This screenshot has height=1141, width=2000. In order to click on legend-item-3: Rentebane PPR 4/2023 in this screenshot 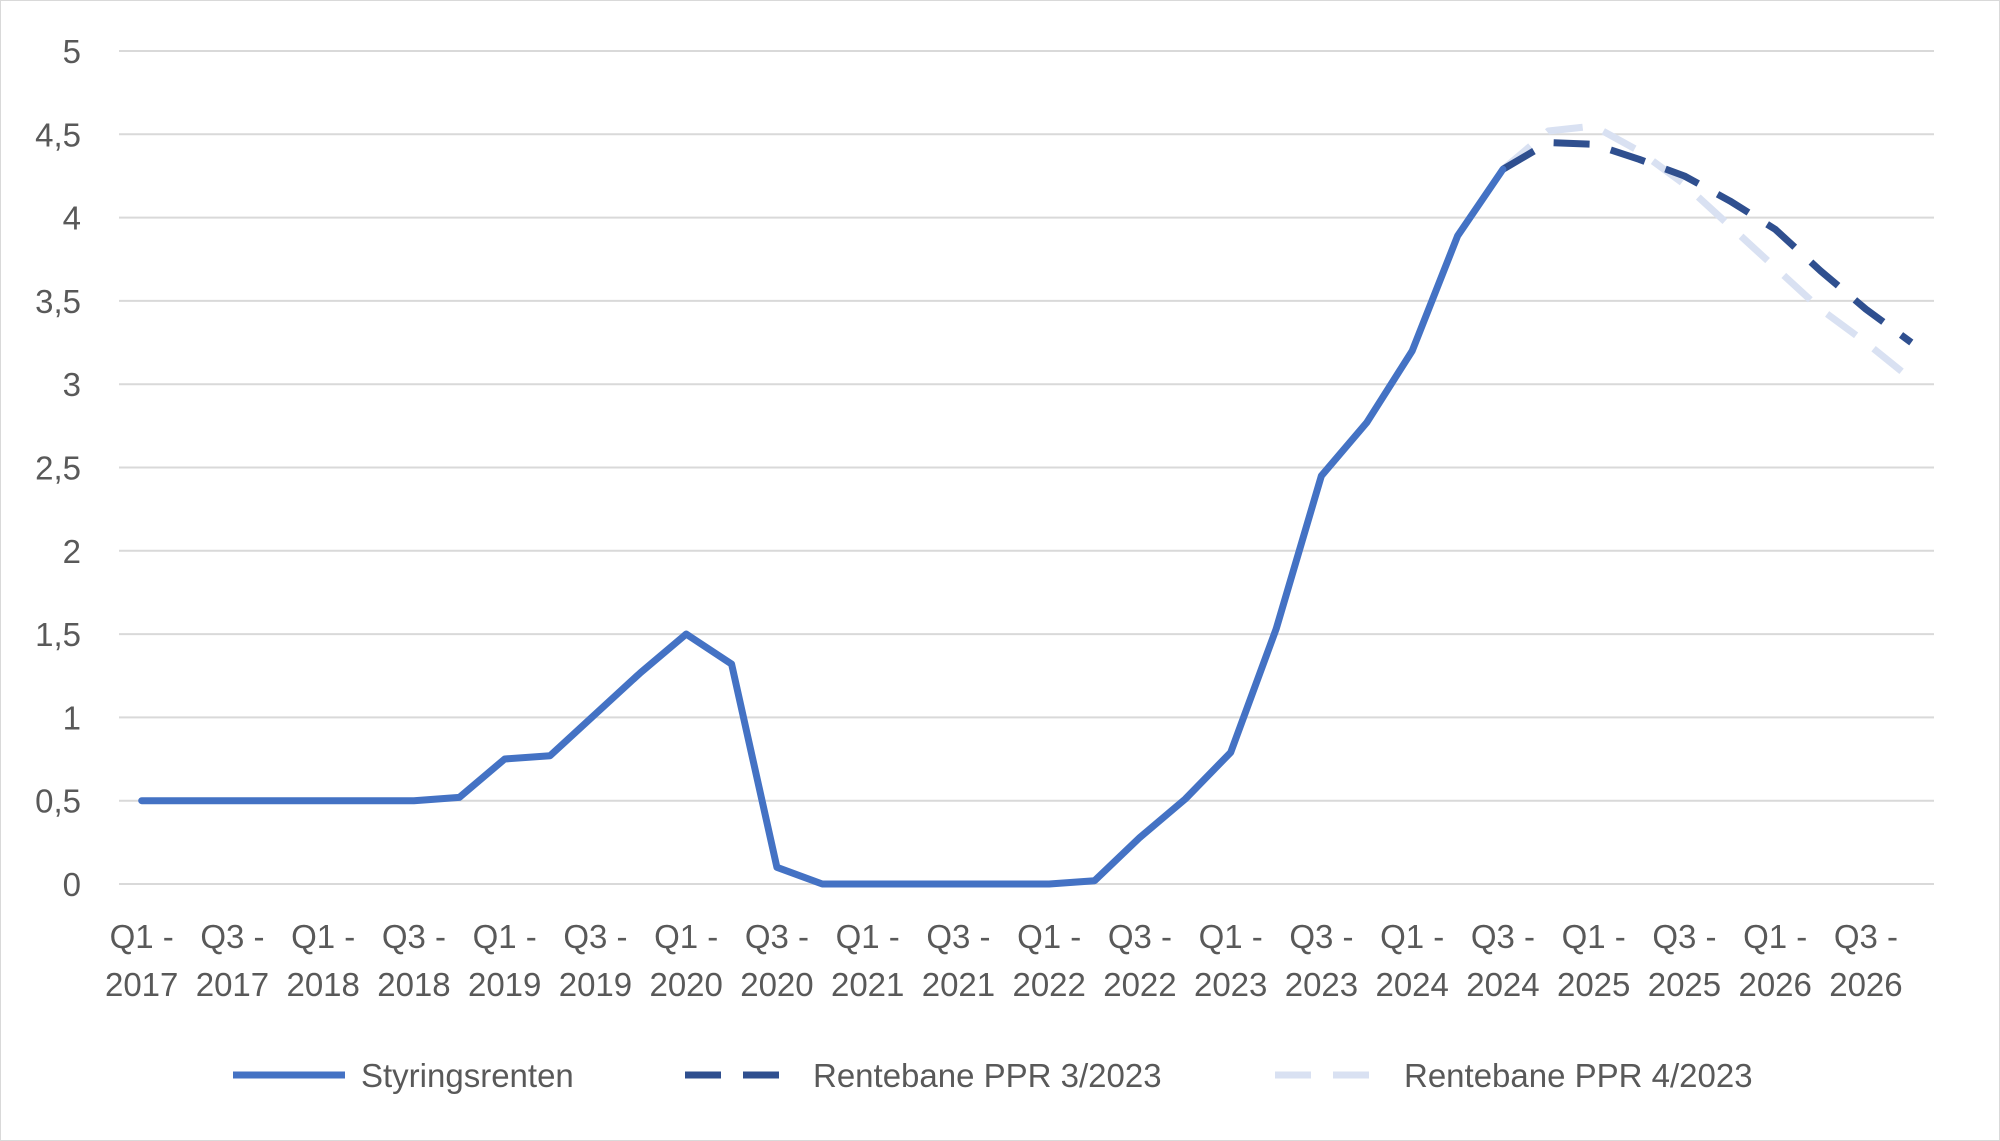, I will do `click(1514, 1075)`.